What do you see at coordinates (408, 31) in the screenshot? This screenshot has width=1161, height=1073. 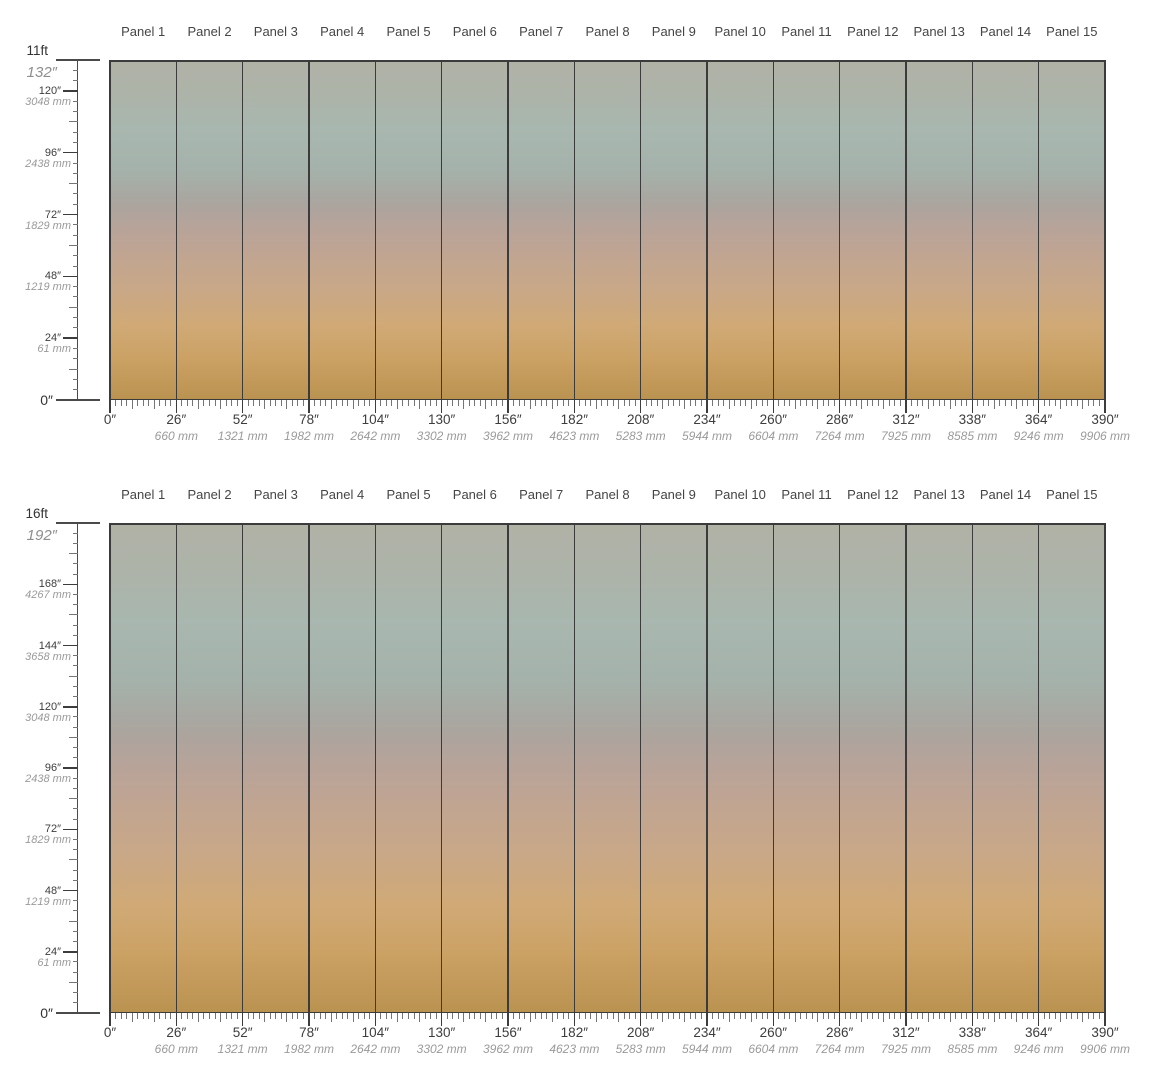 I see `panel-label: Panel 5` at bounding box center [408, 31].